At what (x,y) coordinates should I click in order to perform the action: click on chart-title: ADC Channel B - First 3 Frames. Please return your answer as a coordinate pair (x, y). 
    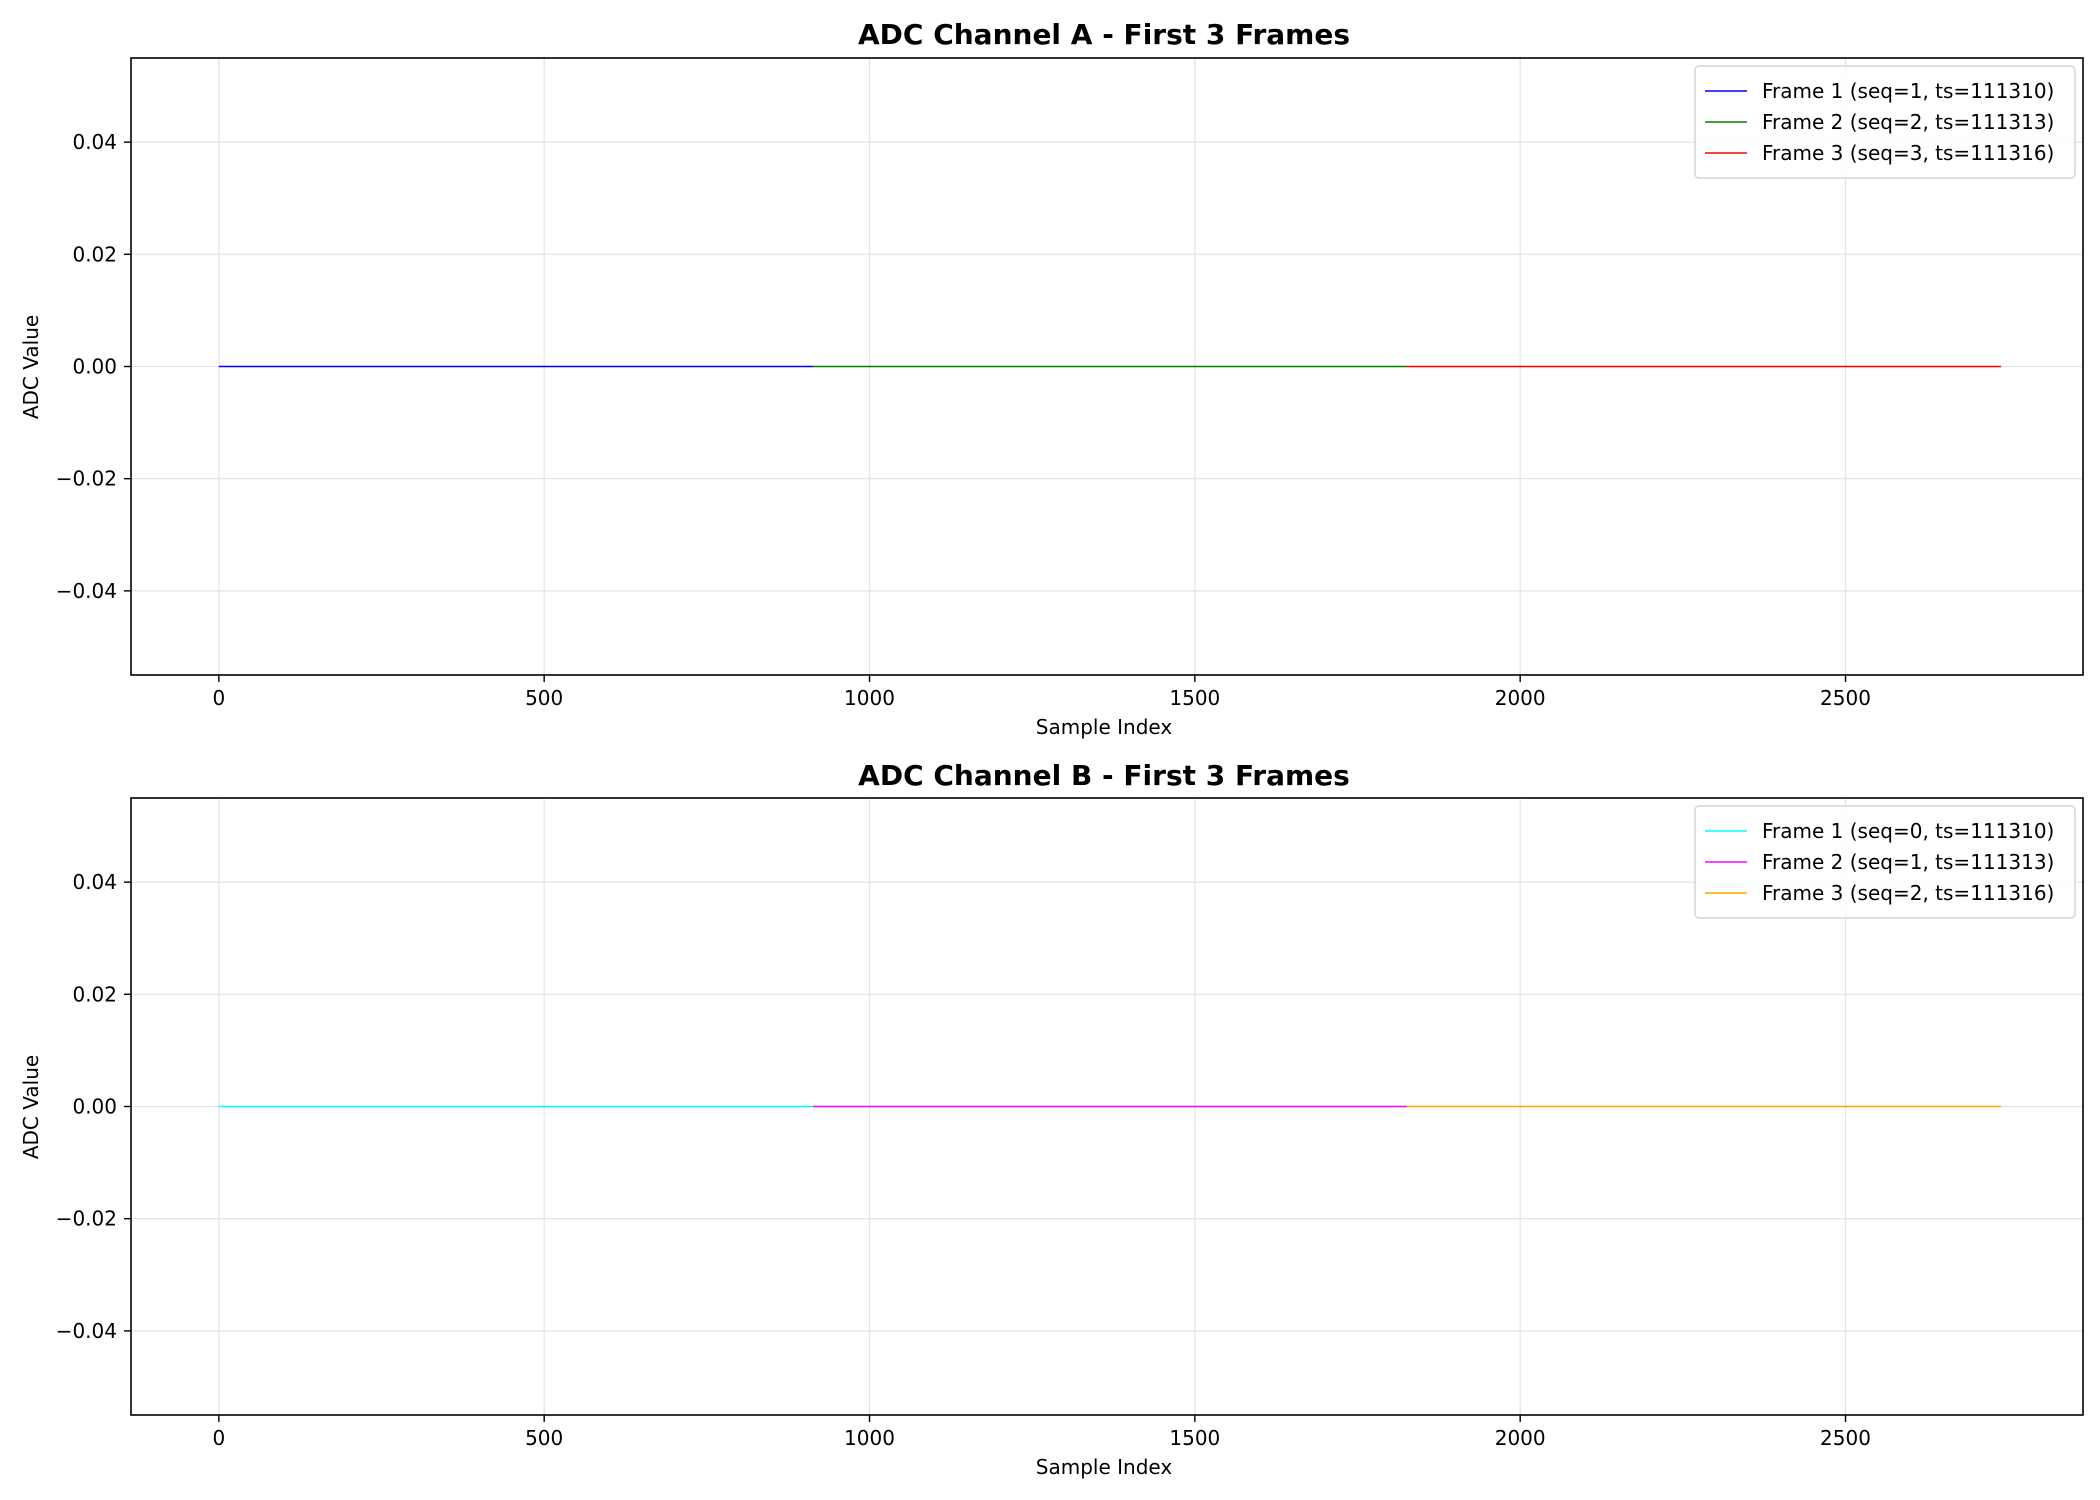
    Looking at the image, I should click on (1104, 775).